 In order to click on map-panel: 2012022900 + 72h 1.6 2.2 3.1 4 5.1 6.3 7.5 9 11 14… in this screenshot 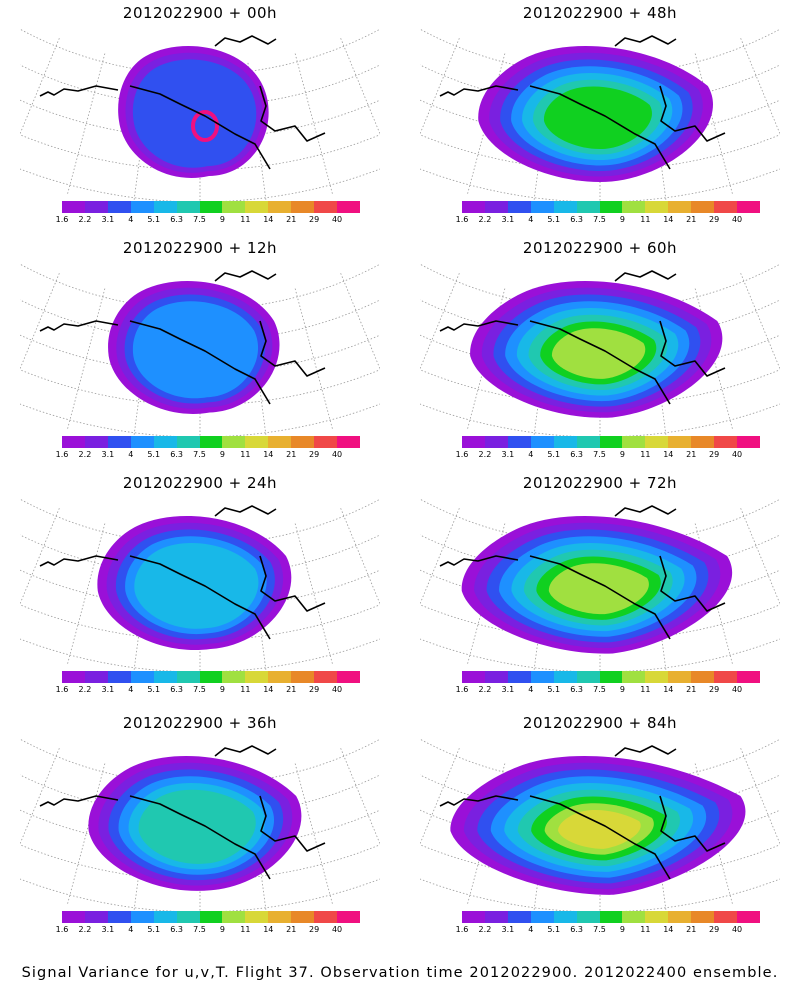, I will do `click(600, 592)`.